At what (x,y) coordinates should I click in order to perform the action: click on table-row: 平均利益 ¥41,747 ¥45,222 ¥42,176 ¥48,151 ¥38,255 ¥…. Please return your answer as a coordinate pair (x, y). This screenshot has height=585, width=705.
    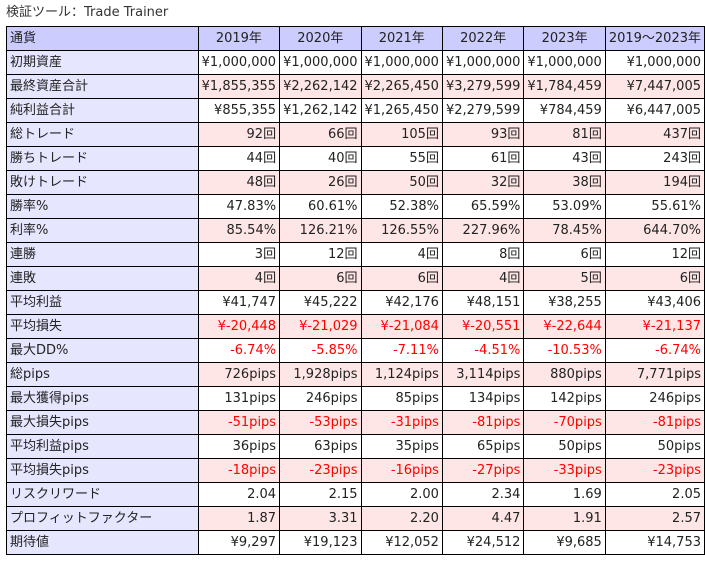
    Looking at the image, I should click on (355, 302).